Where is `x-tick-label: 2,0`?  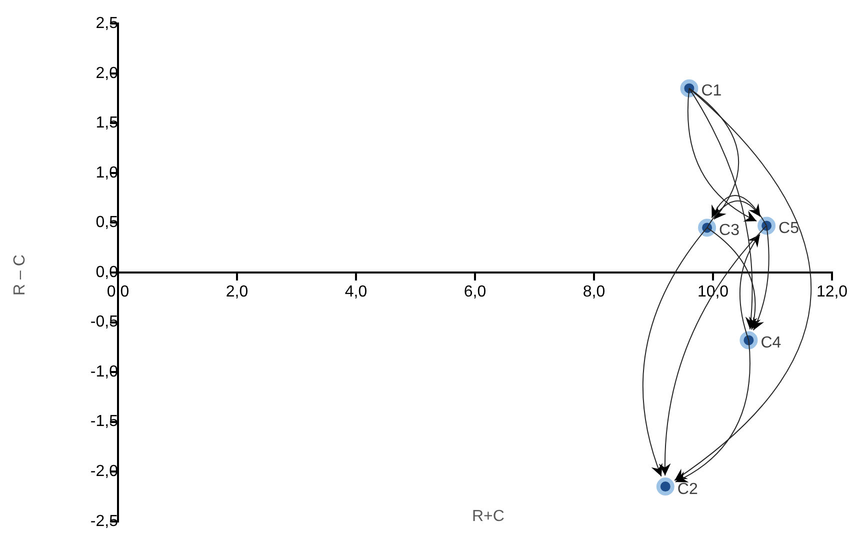
x-tick-label: 2,0 is located at coordinates (237, 292).